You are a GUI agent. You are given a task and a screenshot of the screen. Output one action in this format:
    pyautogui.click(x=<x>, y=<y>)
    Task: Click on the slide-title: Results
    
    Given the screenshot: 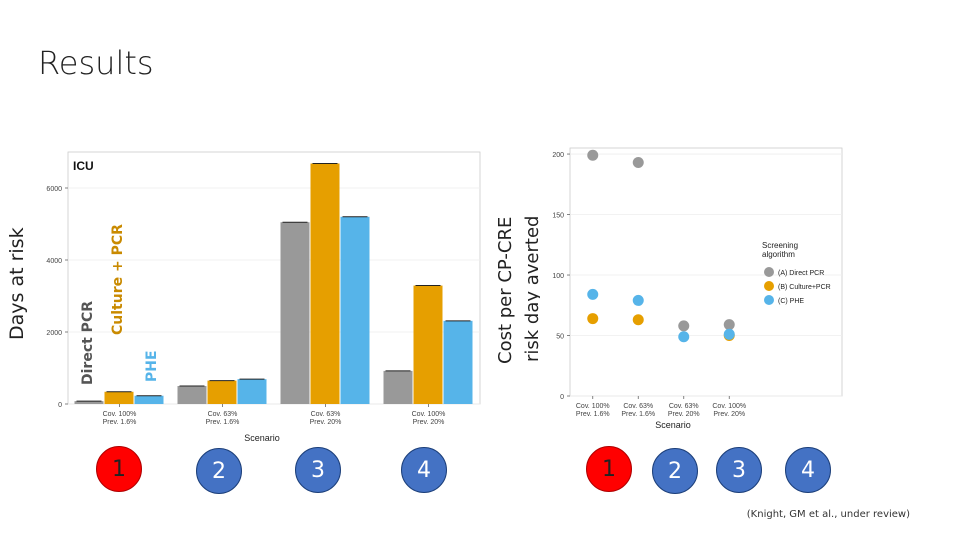 What is the action you would take?
    pyautogui.click(x=96, y=63)
    